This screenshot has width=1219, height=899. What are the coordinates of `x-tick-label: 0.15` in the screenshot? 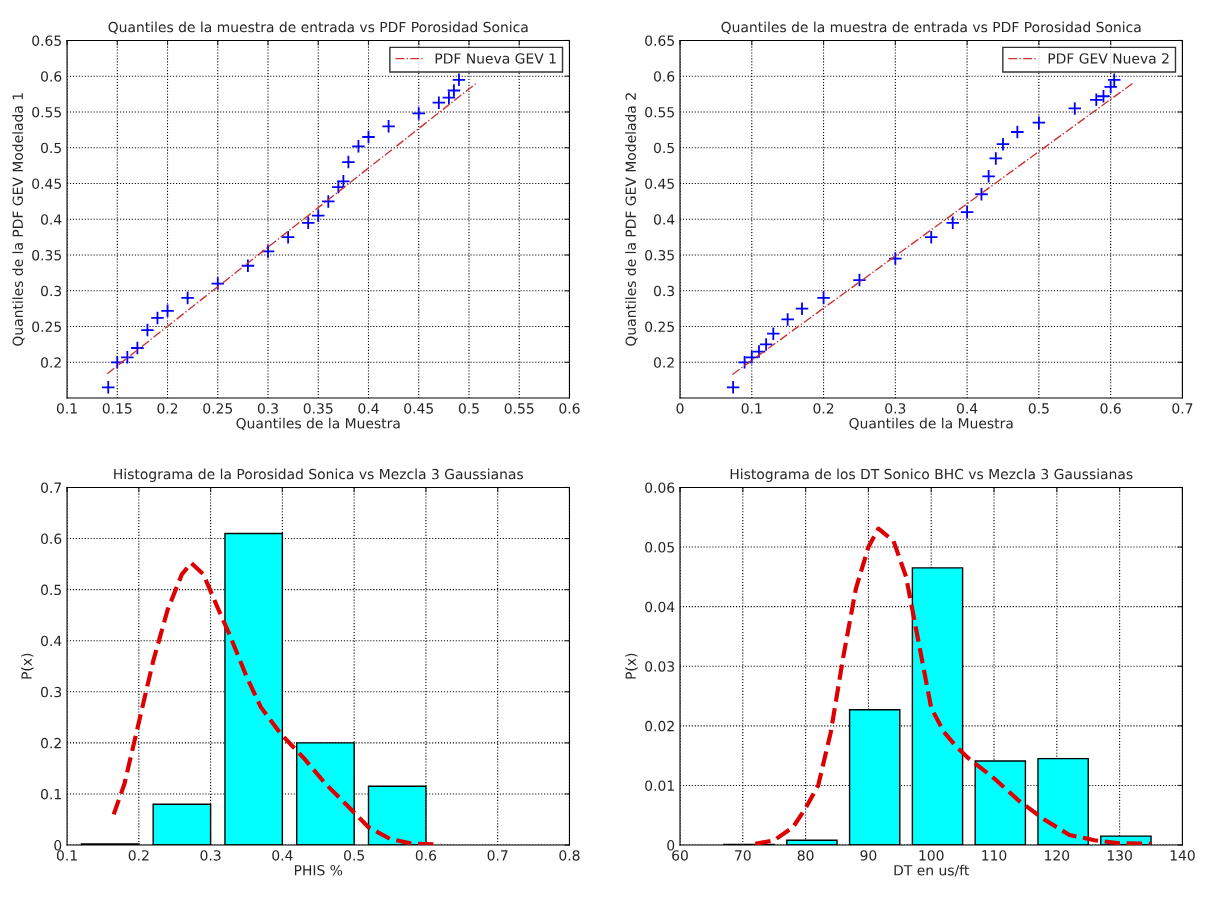 It's located at (117, 408).